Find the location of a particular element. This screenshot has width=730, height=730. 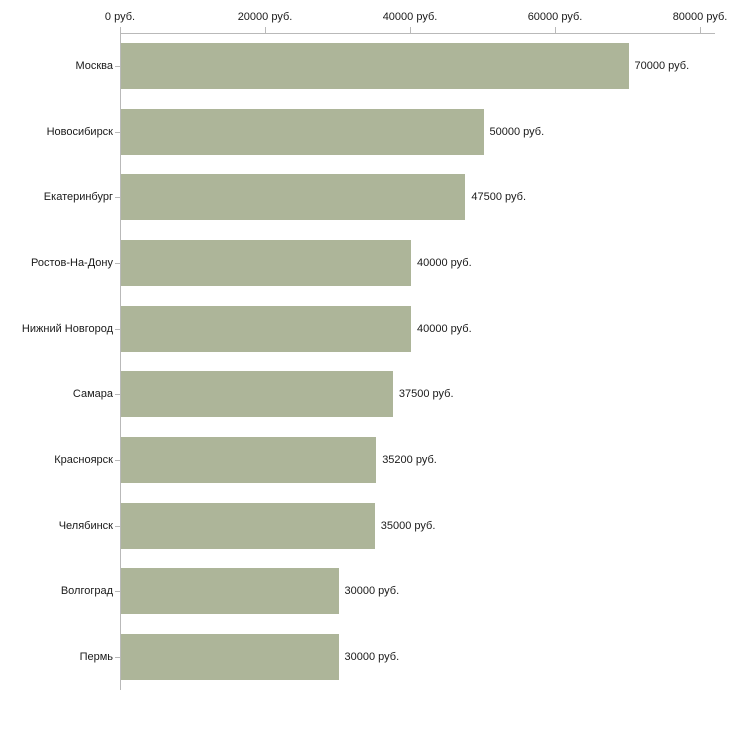

category-label: Самара is located at coordinates (92, 394).